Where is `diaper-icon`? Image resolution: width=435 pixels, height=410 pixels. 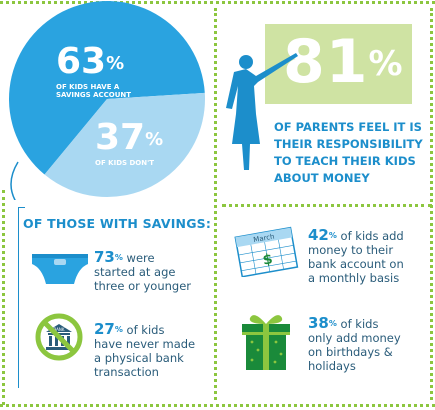
diaper-icon is located at coordinates (60, 269).